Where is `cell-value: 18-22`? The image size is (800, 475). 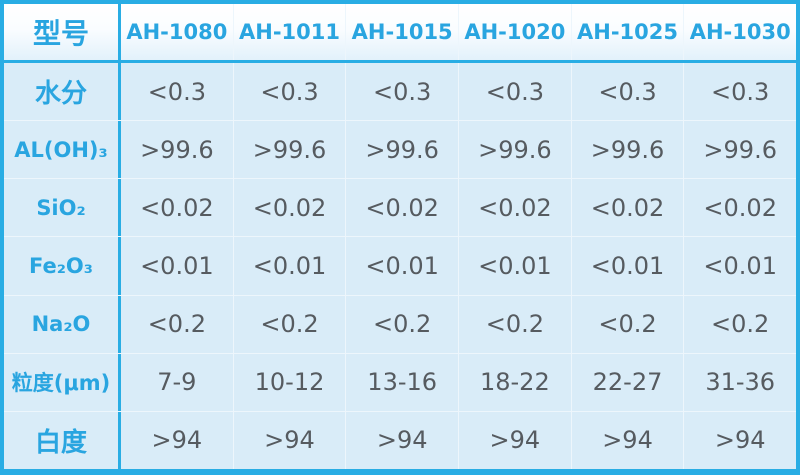 cell-value: 18-22 is located at coordinates (515, 382).